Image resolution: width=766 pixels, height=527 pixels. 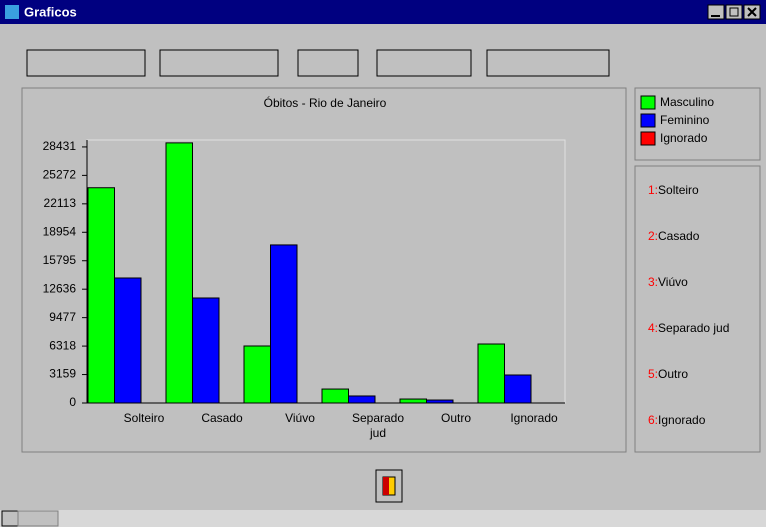 What do you see at coordinates (12, 12) in the screenshot?
I see `app-icon` at bounding box center [12, 12].